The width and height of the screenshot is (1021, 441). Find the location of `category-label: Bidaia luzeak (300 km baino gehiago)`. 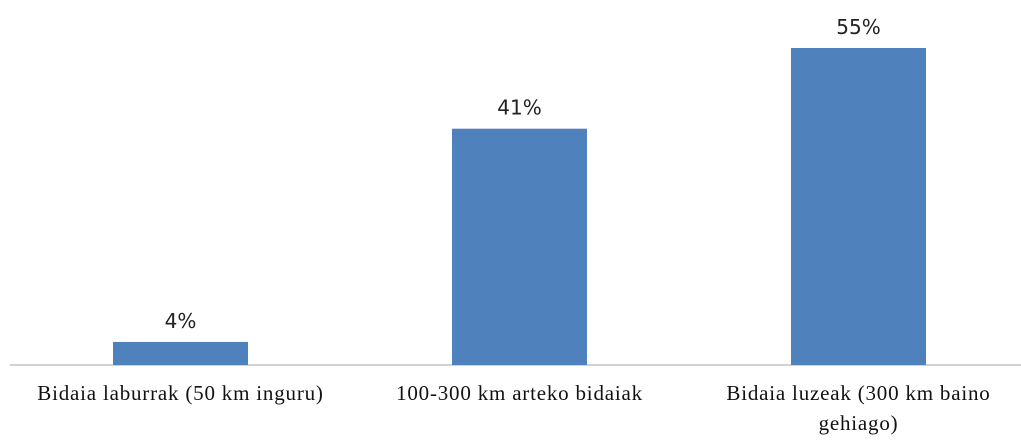

category-label: Bidaia luzeak (300 km baino gehiago) is located at coordinates (858, 408).